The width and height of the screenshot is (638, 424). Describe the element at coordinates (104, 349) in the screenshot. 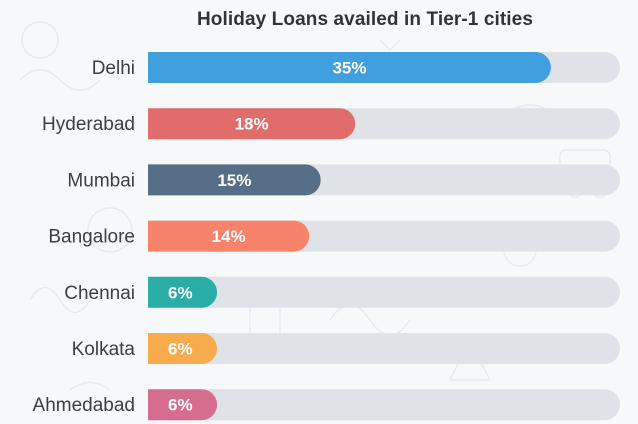

I see `category-label: Kolkata` at that location.